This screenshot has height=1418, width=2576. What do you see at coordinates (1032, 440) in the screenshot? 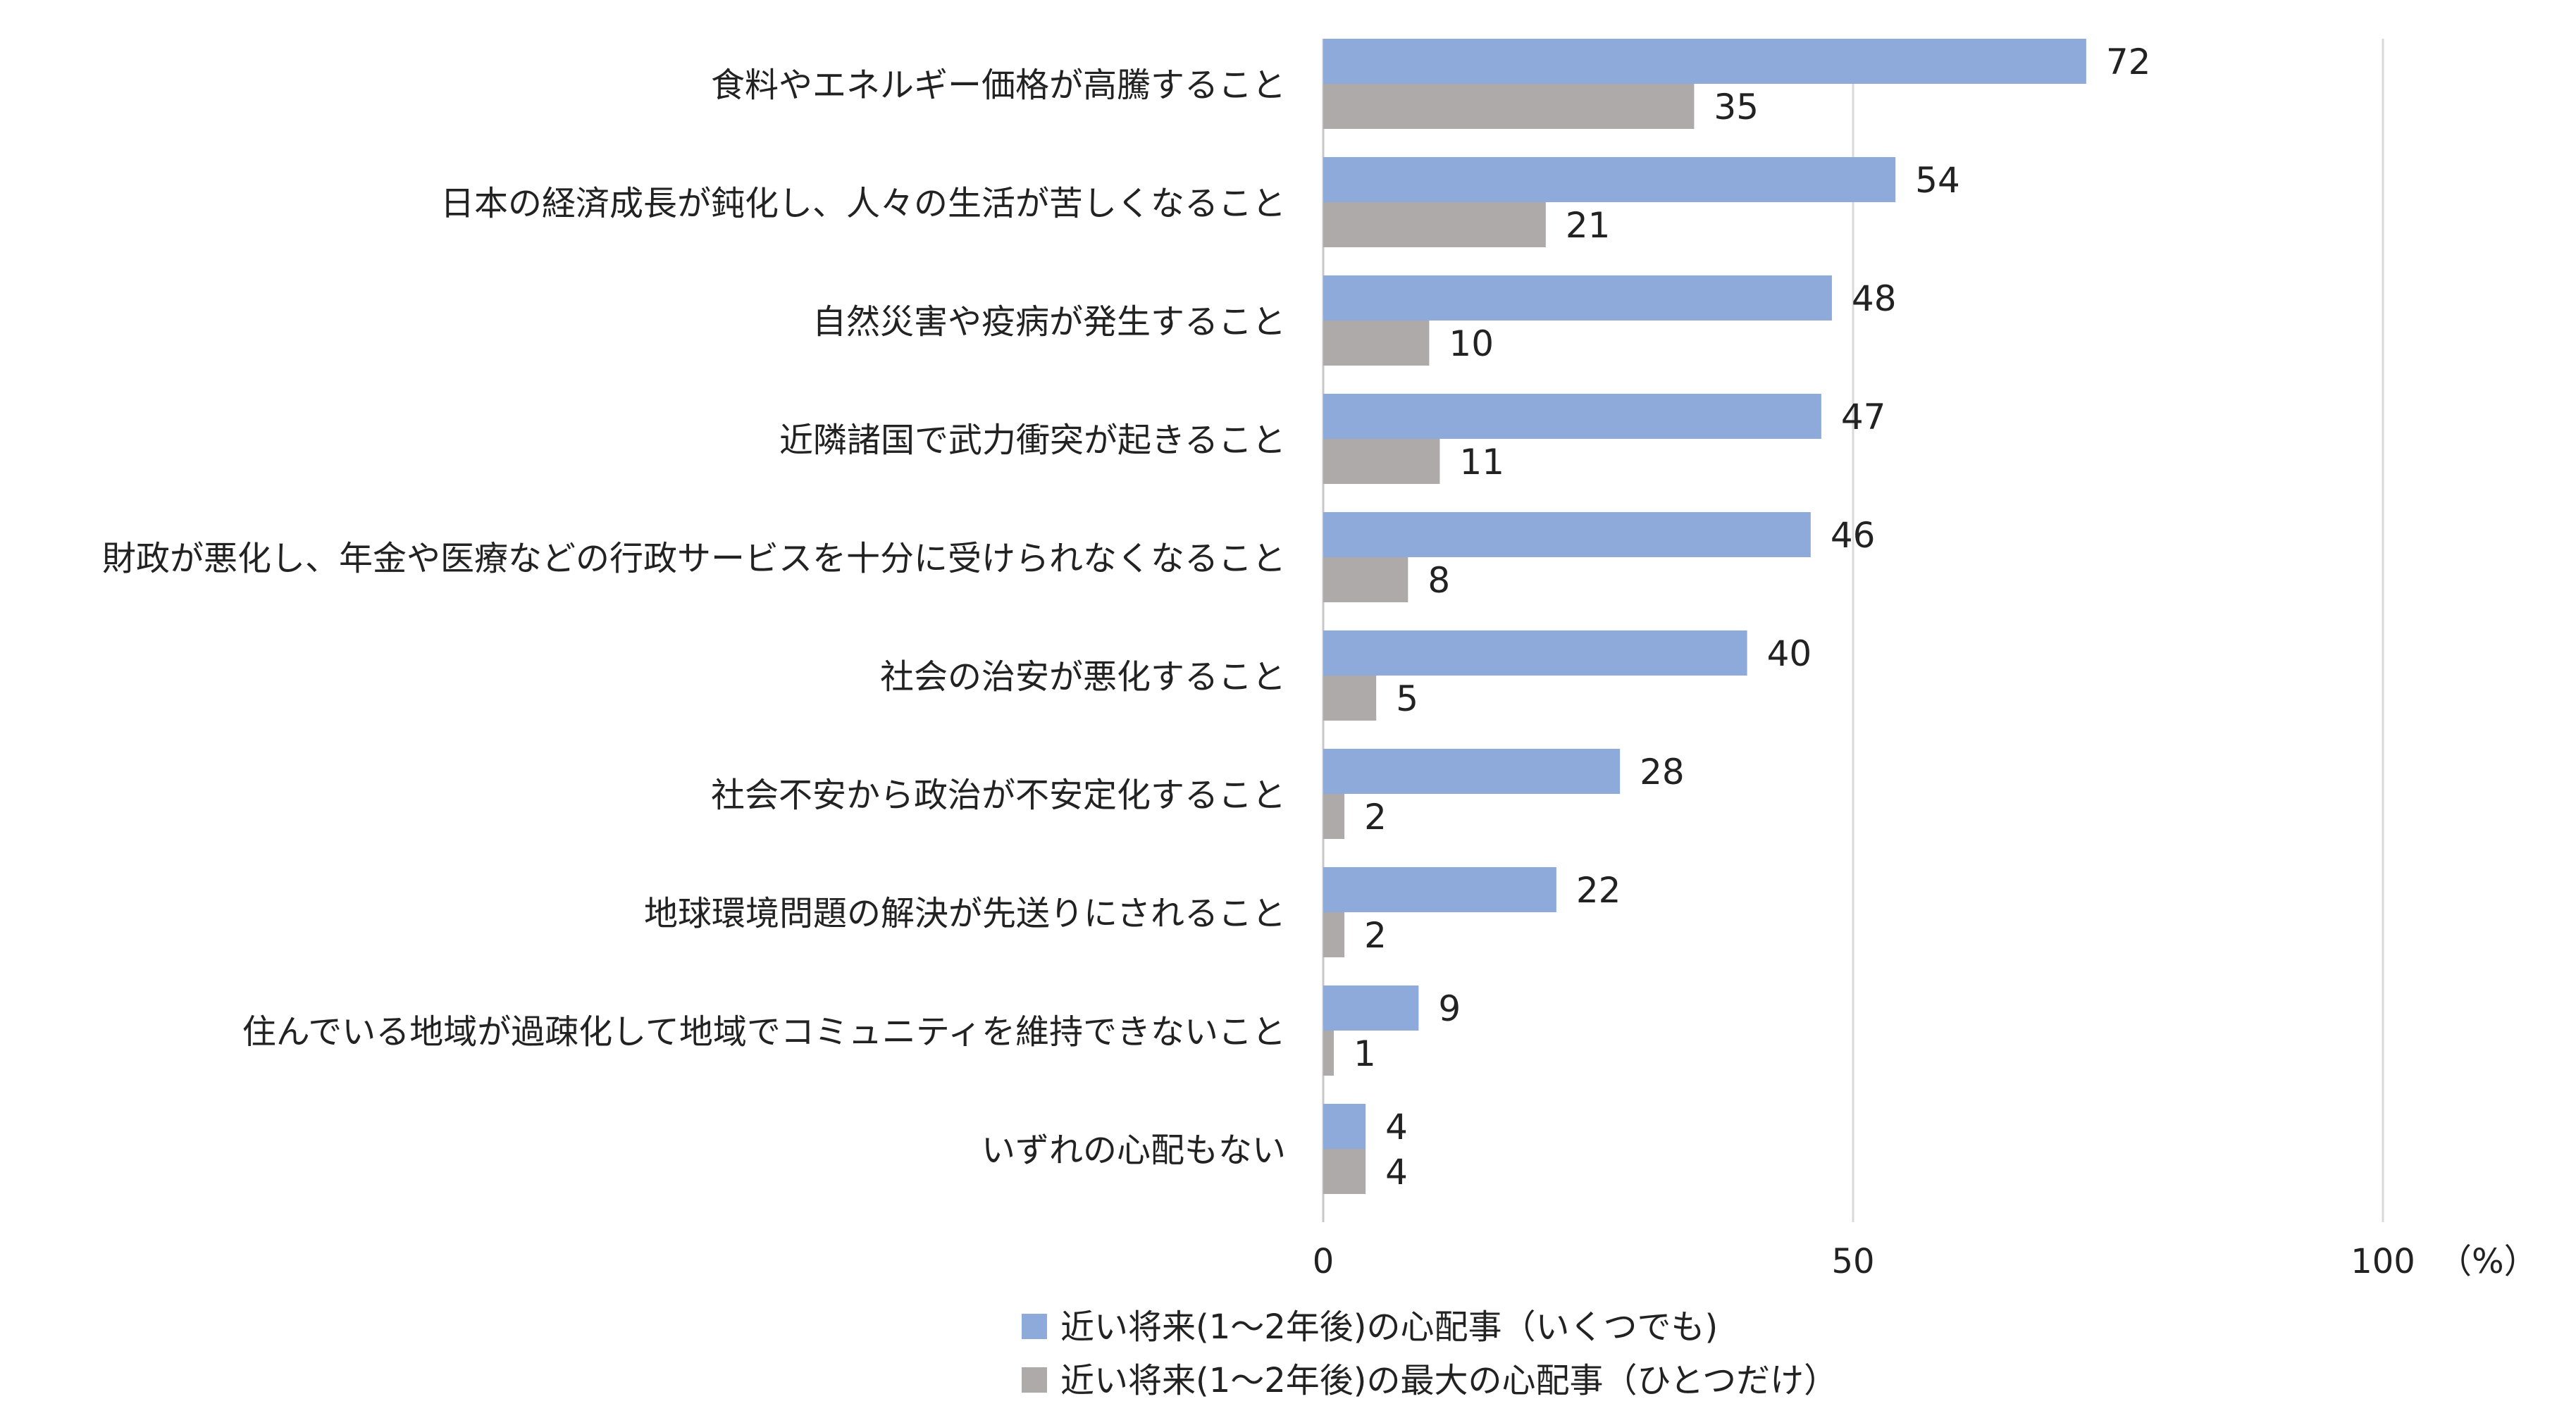
I see `category-label: 近隣諸国で武力衝突が起きること` at bounding box center [1032, 440].